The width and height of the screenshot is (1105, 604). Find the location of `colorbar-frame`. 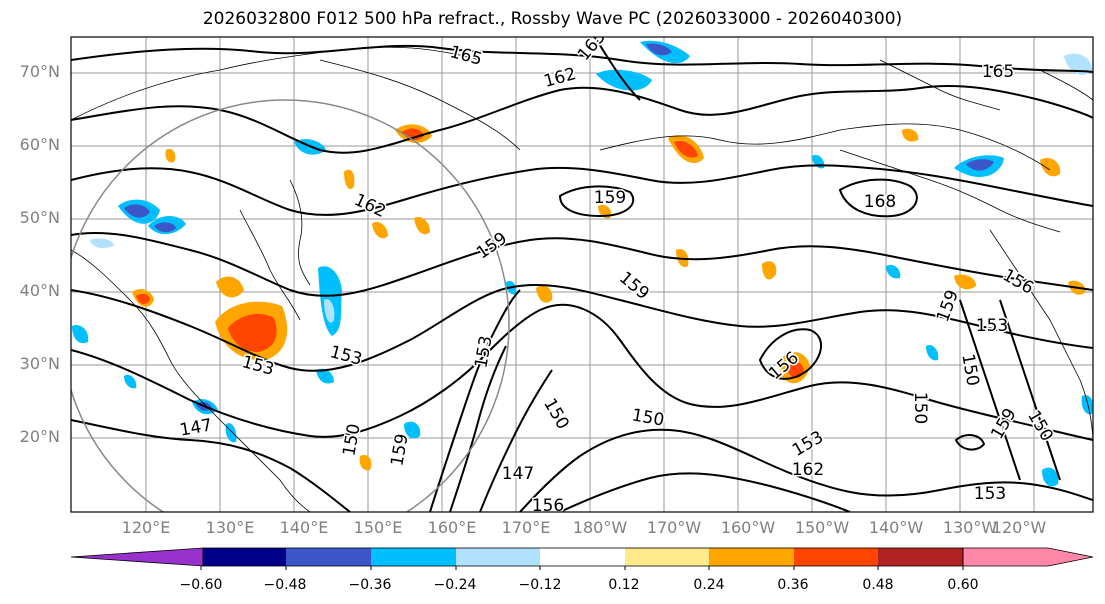

colorbar-frame is located at coordinates (583, 557).